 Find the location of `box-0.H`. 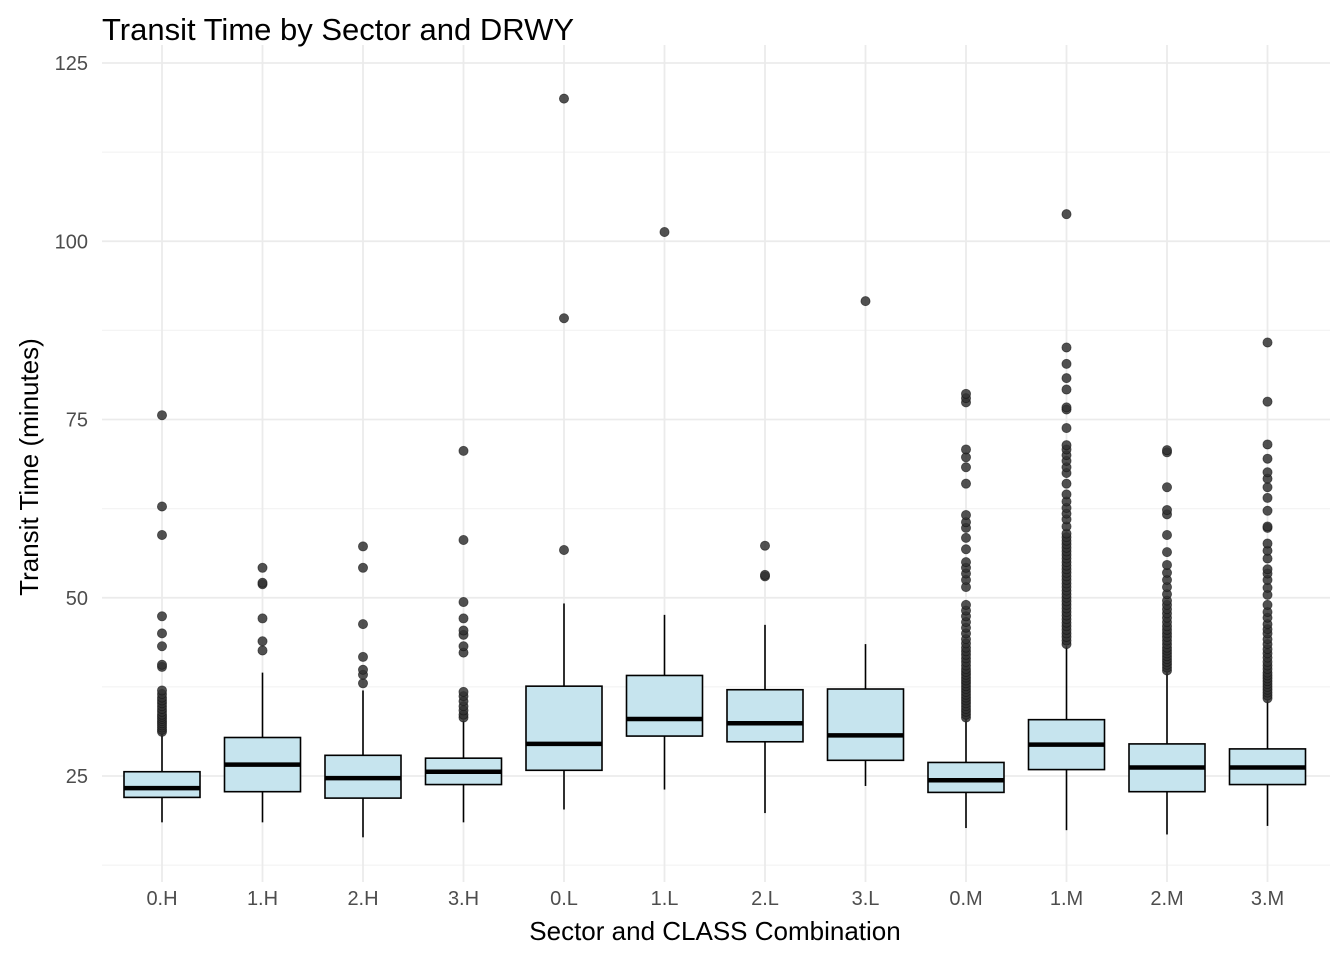

box-0.H is located at coordinates (162, 778).